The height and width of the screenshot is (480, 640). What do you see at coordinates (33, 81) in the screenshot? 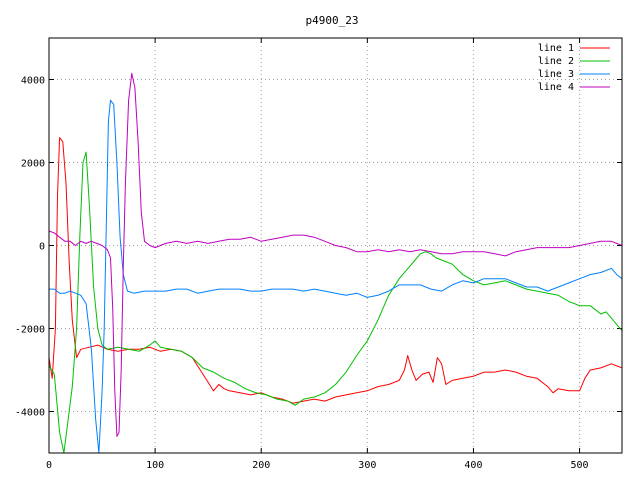
I see `y-tick-label: 4000` at bounding box center [33, 81].